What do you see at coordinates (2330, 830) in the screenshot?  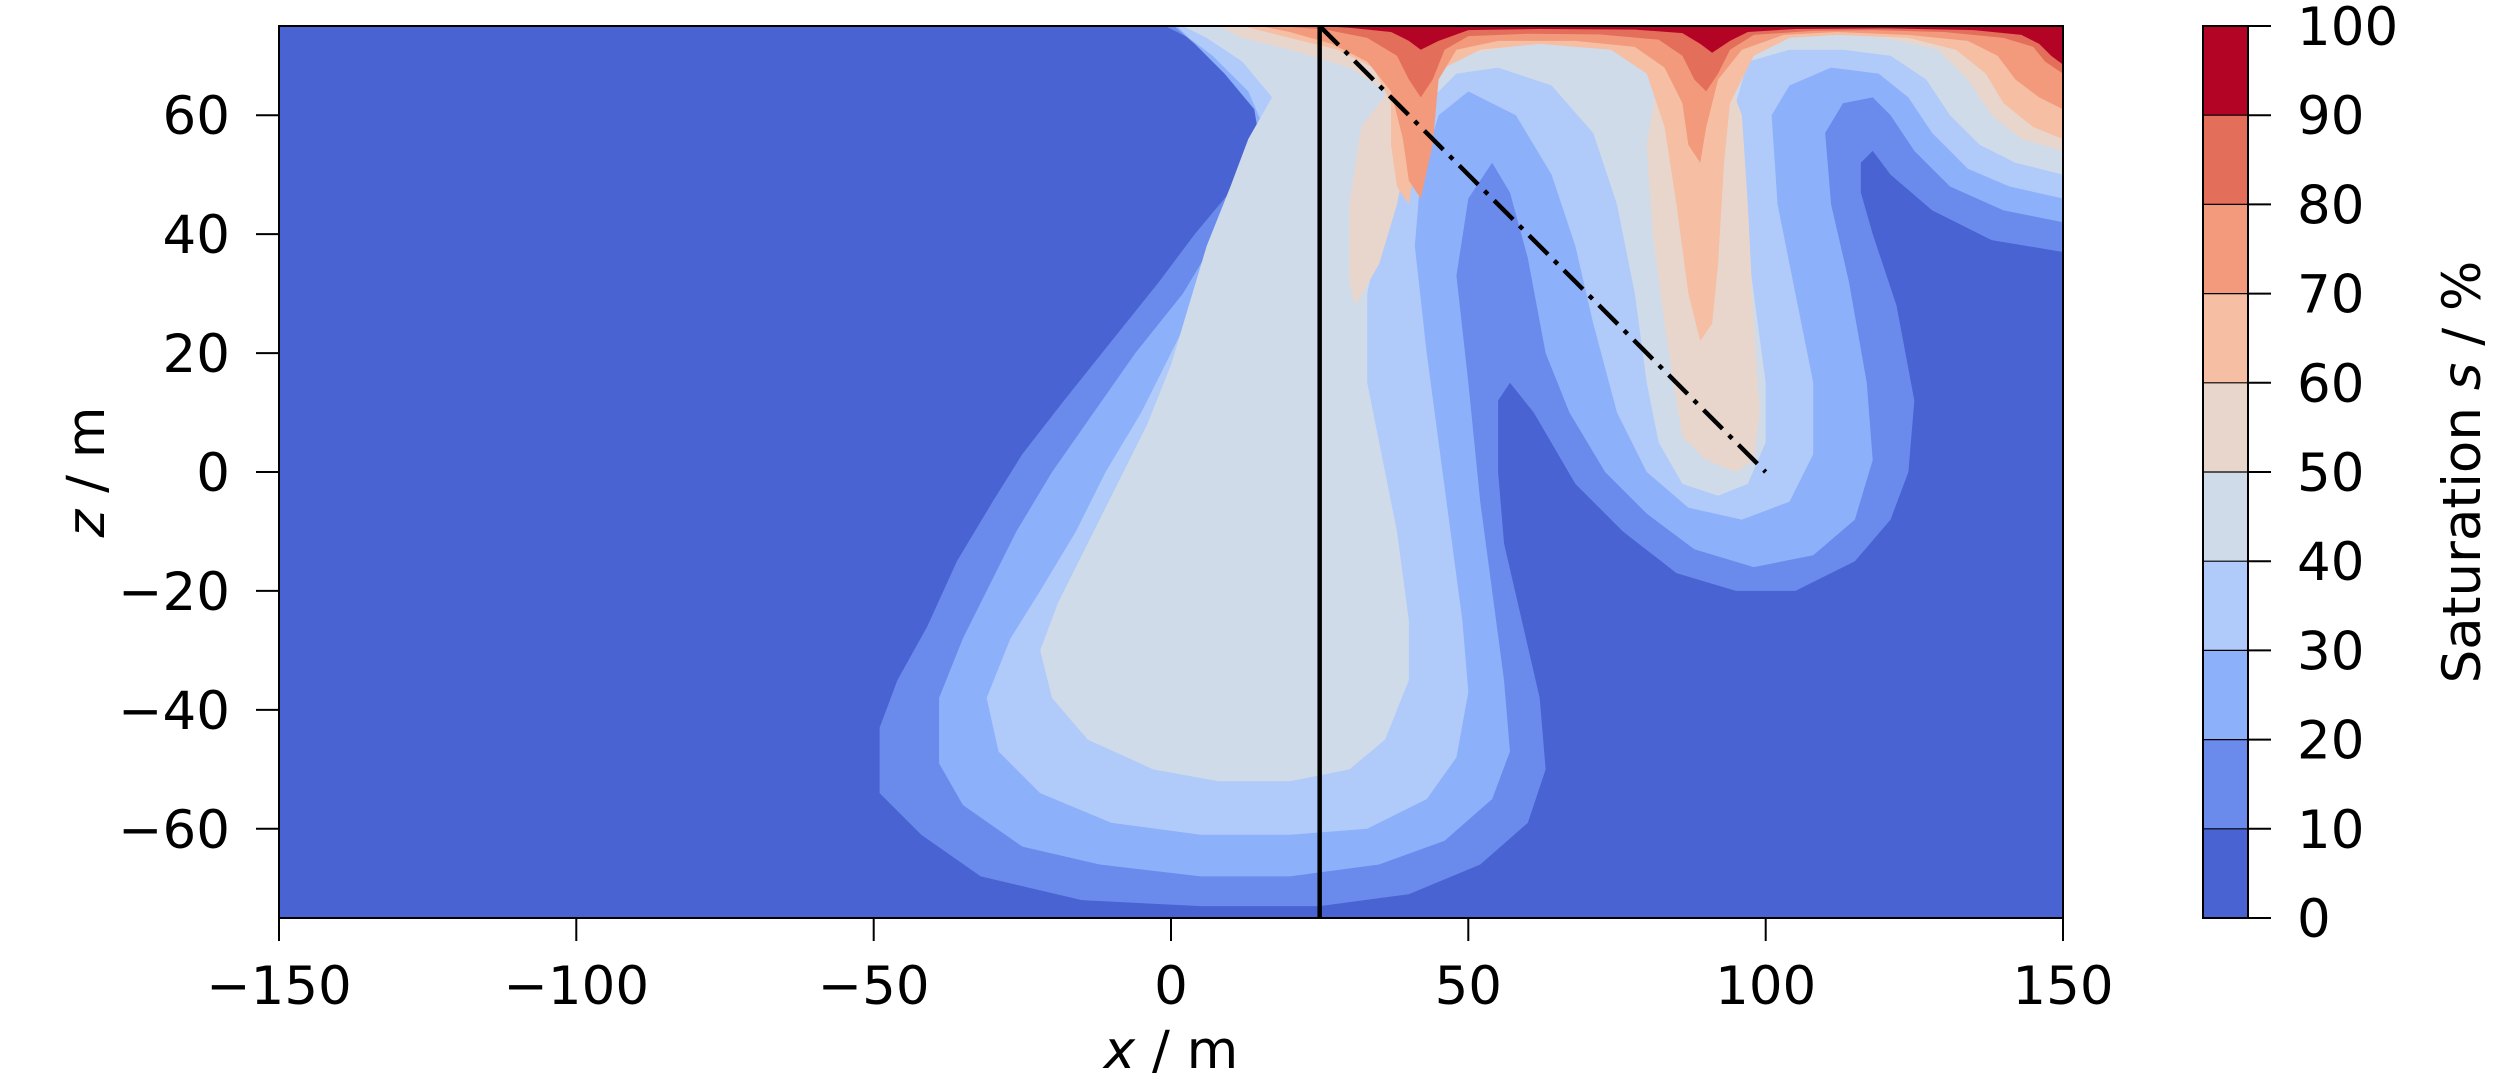 I see `colorbar-tick-label: 10` at bounding box center [2330, 830].